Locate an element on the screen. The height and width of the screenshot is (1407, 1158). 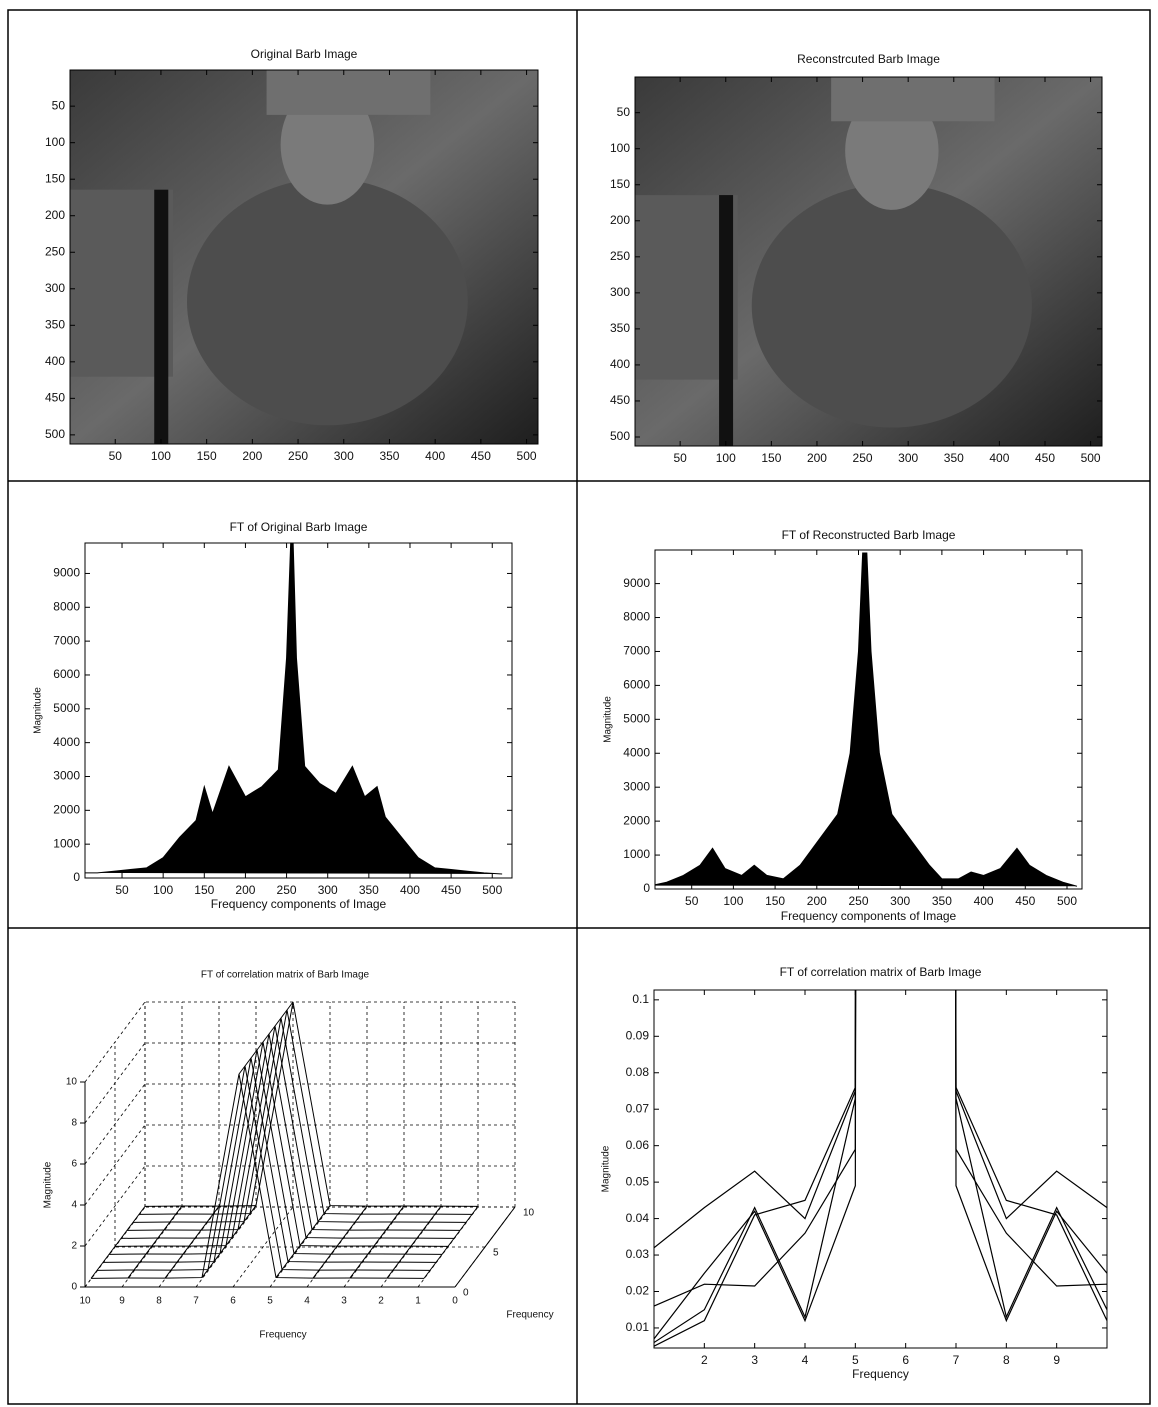
z-tick-label: 6 is located at coordinates (74, 1164).